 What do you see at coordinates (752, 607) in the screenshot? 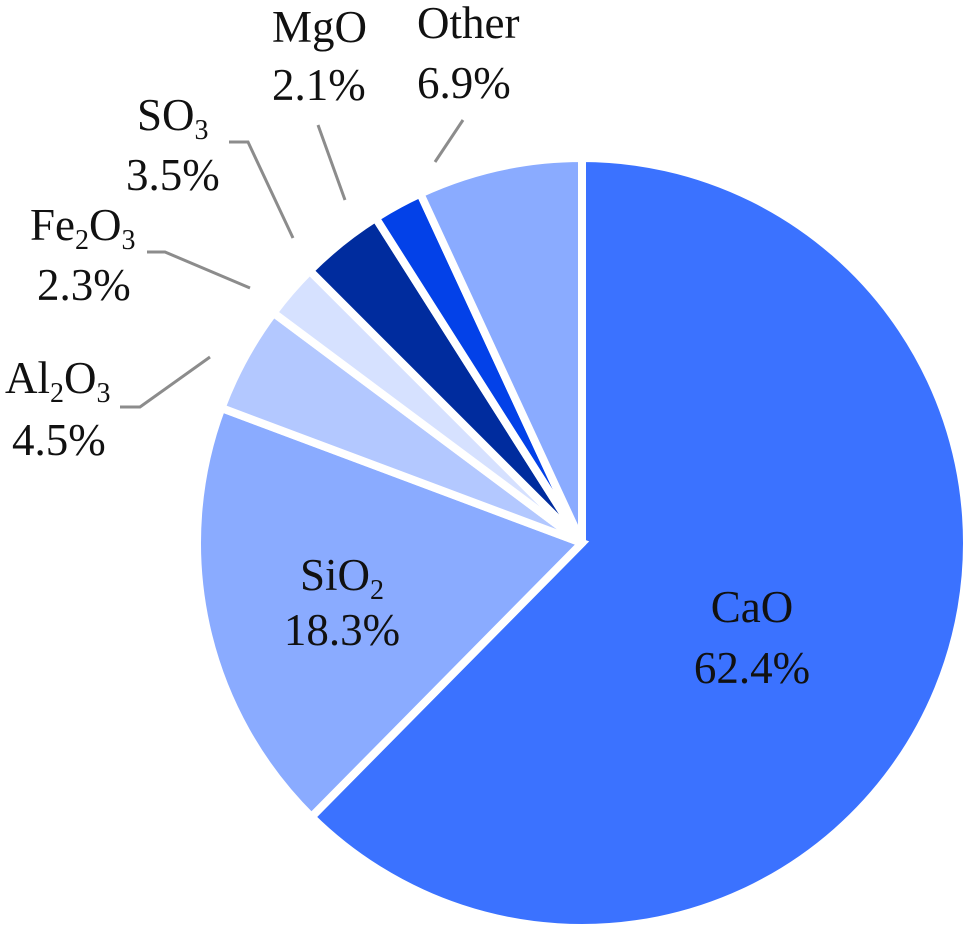
I see `label-cao-name: CaO` at bounding box center [752, 607].